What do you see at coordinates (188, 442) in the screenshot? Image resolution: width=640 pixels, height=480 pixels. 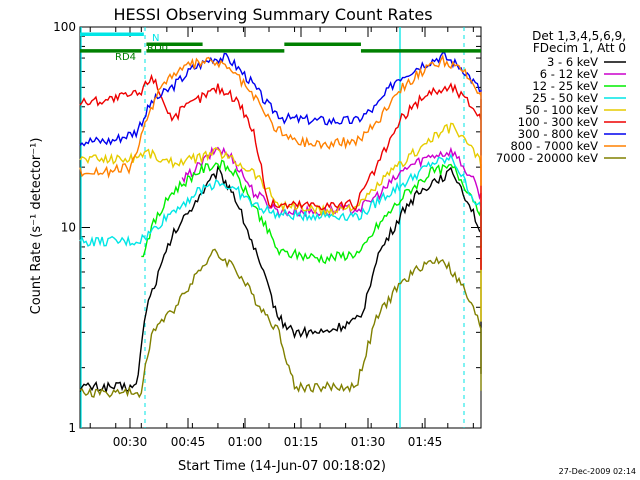 I see `x-tick-label: 00:45` at bounding box center [188, 442].